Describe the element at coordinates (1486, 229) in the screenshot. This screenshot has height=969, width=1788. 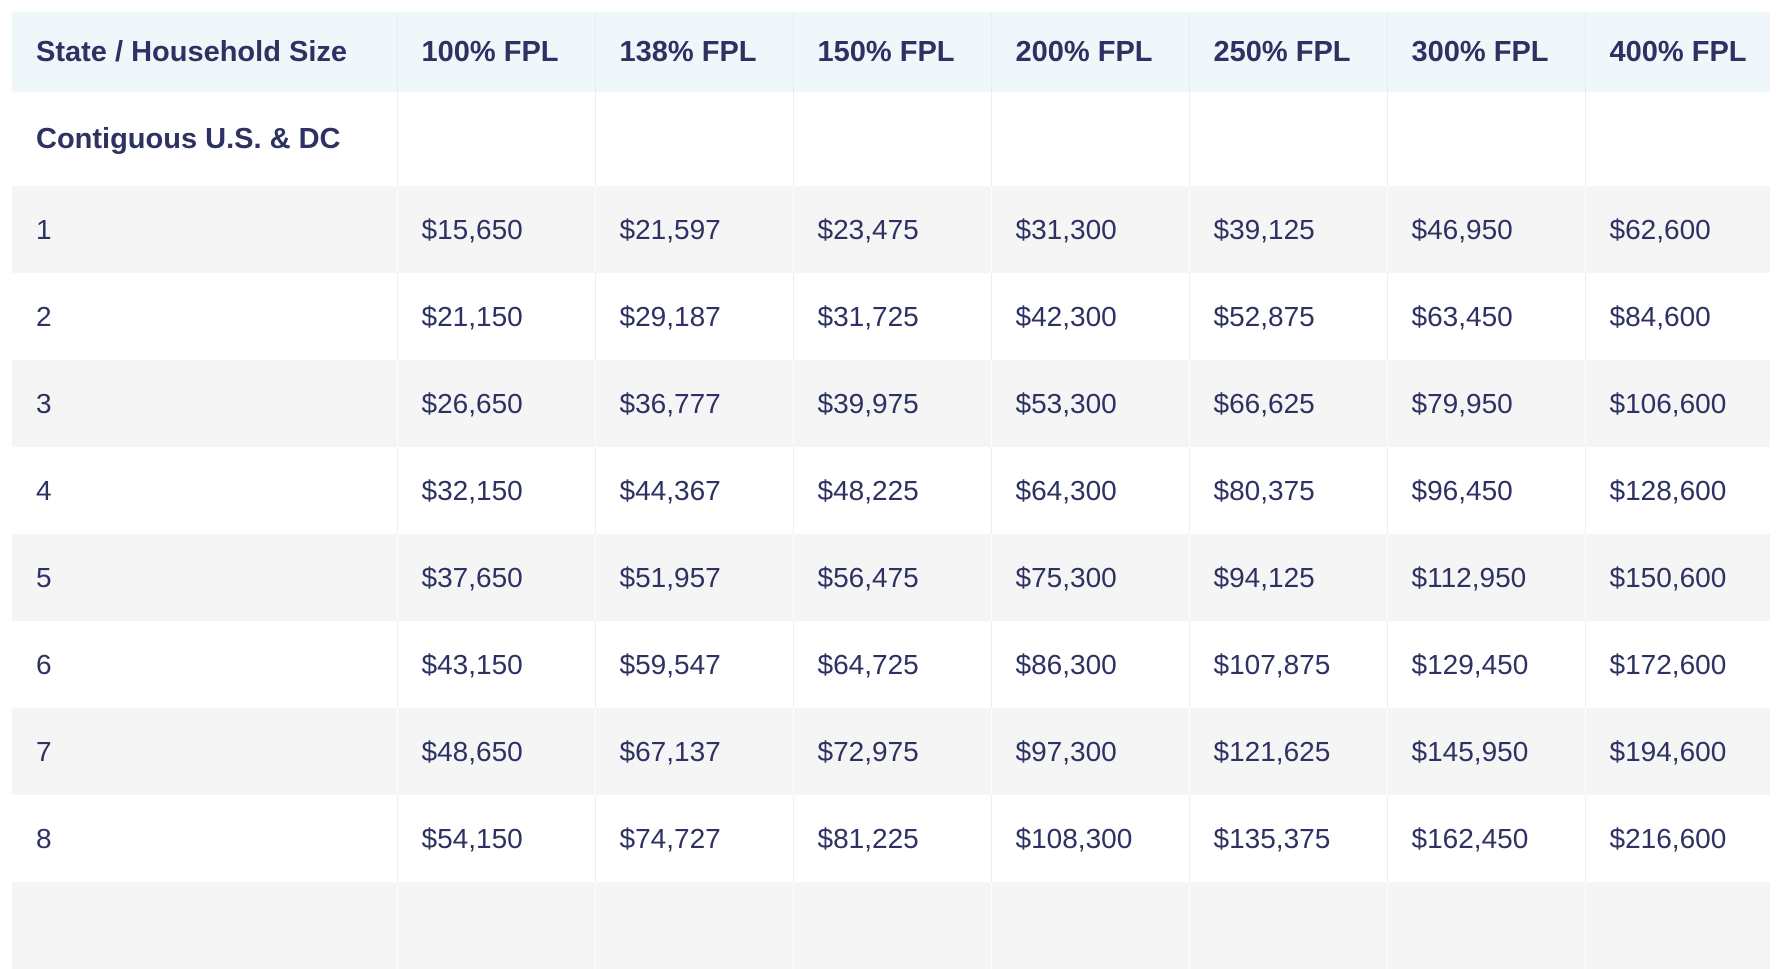
I see `amount-cell: $46,950` at that location.